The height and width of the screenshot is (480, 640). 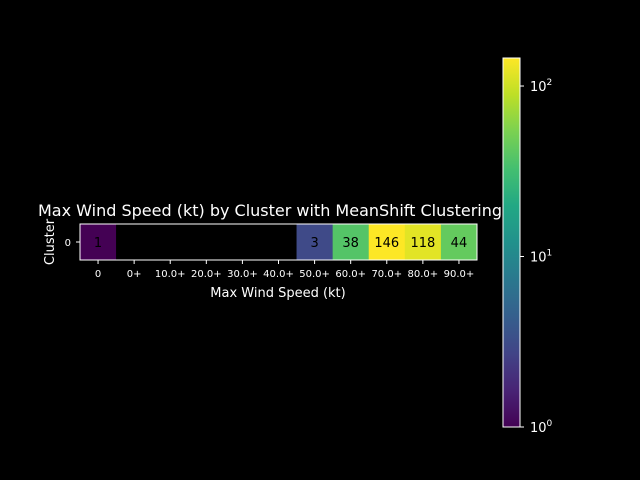 I want to click on x-tick-label: 30.0+, so click(x=242, y=274).